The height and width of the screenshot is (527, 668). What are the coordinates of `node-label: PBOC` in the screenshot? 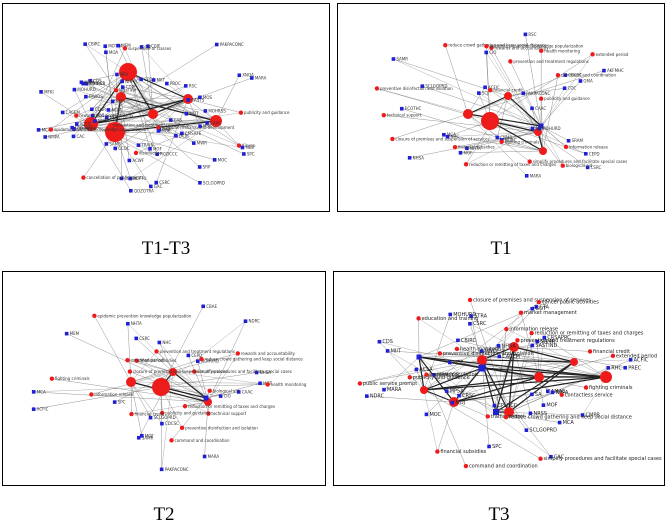 It's located at (175, 83).